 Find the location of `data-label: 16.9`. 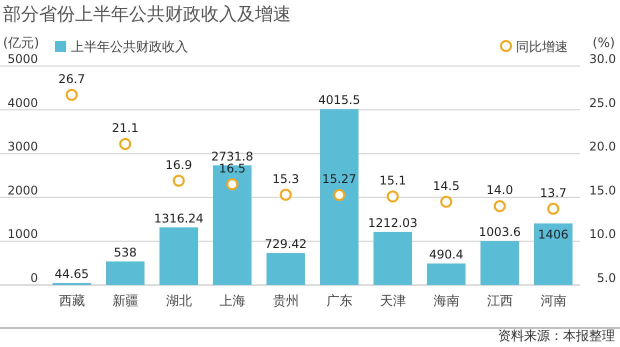

data-label: 16.9 is located at coordinates (178, 165).